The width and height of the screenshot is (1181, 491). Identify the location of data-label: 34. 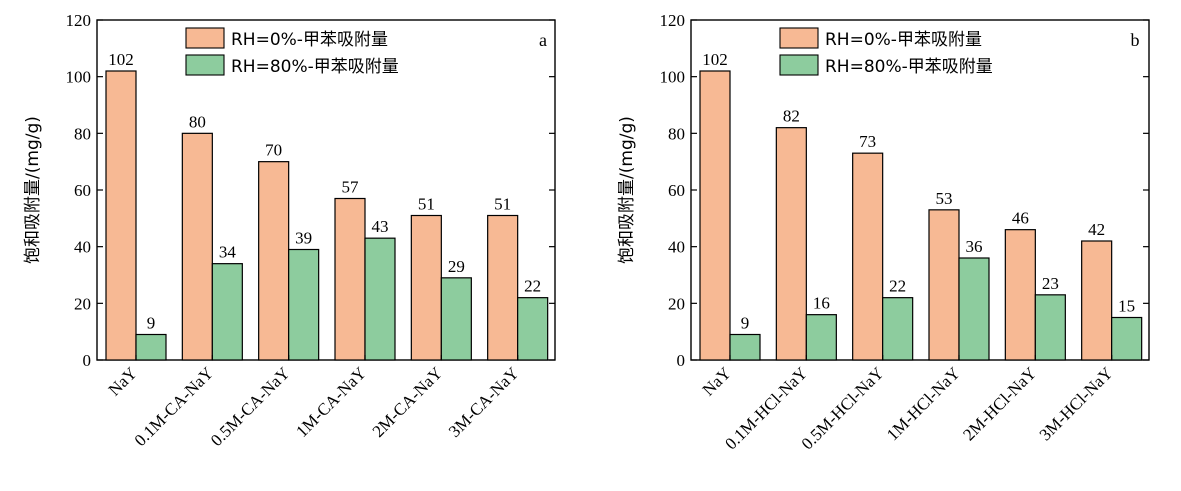
(228, 252).